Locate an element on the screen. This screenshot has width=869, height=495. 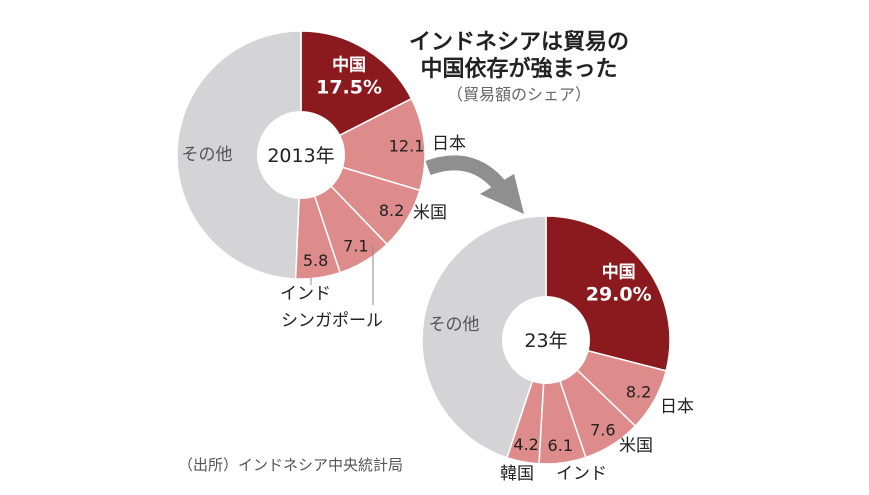
category-label-2013-1: 日本 is located at coordinates (449, 144).